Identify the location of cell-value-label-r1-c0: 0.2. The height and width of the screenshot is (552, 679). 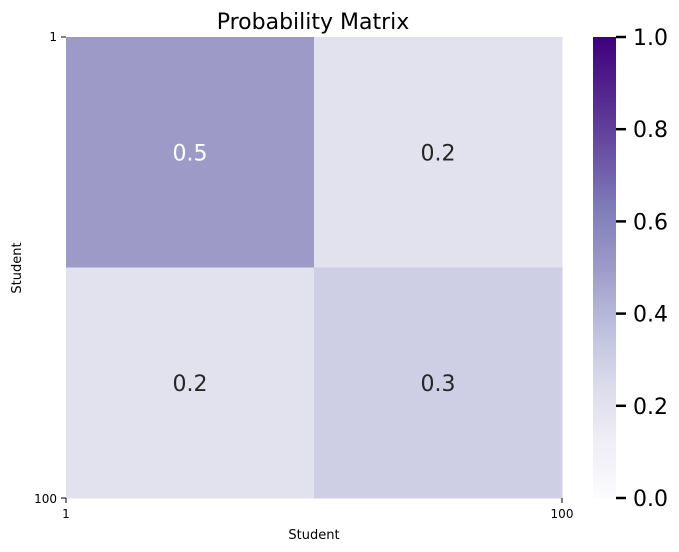
(190, 384).